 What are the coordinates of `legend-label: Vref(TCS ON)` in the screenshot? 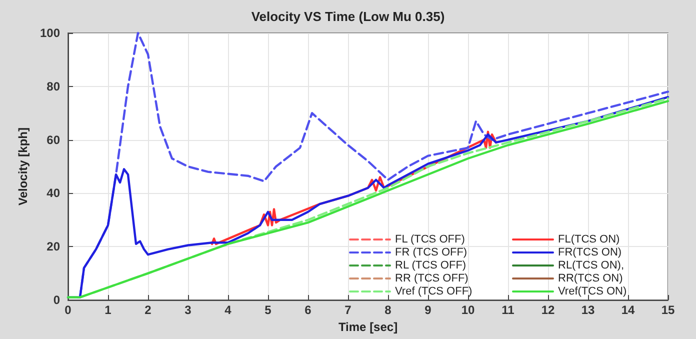 It's located at (592, 292).